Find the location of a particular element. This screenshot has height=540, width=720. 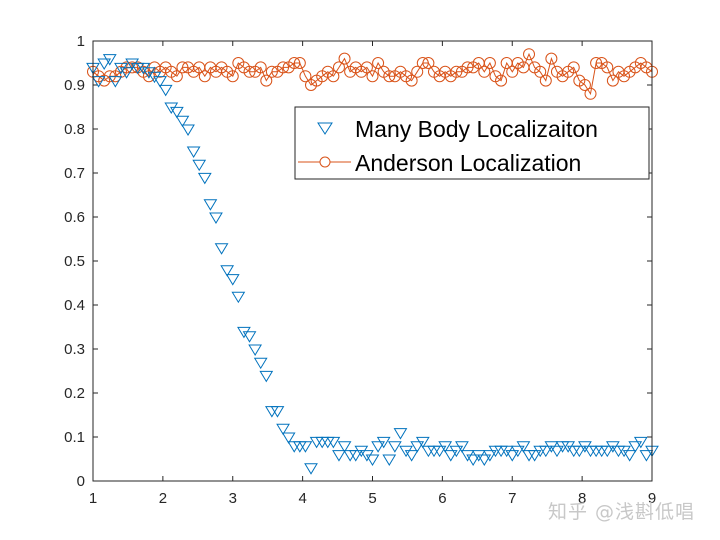

y-tick-label: 0 is located at coordinates (81, 481).